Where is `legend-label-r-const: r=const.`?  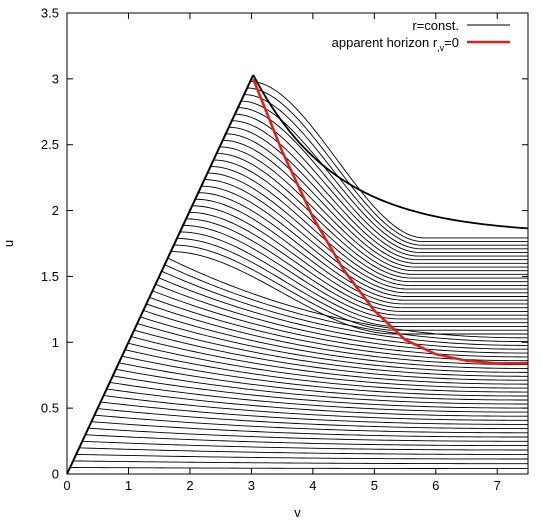
legend-label-r-const: r=const. is located at coordinates (435, 25).